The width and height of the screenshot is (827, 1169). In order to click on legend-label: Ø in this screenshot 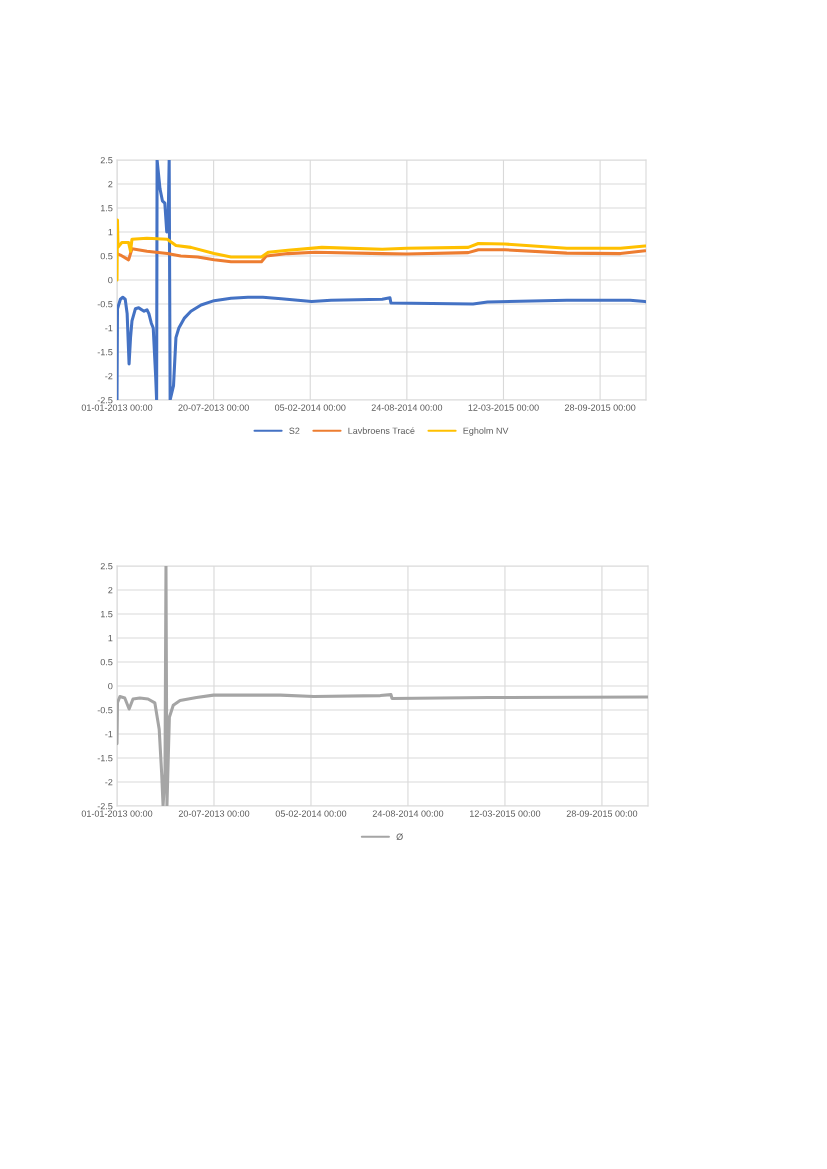, I will do `click(399, 837)`.